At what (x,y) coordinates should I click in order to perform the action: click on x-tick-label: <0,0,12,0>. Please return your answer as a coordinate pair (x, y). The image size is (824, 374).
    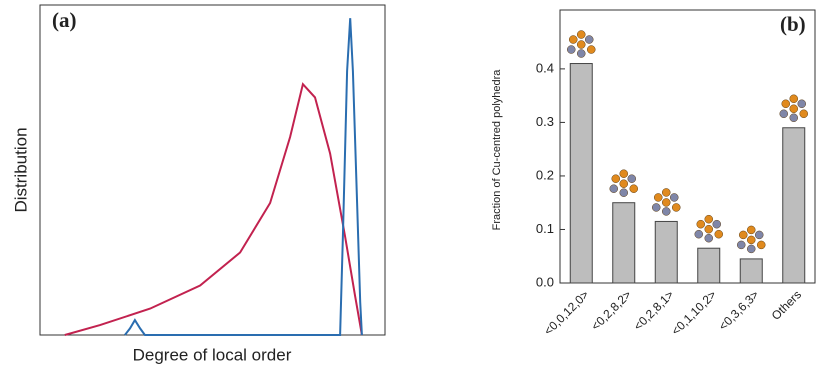
    Looking at the image, I should click on (566, 312).